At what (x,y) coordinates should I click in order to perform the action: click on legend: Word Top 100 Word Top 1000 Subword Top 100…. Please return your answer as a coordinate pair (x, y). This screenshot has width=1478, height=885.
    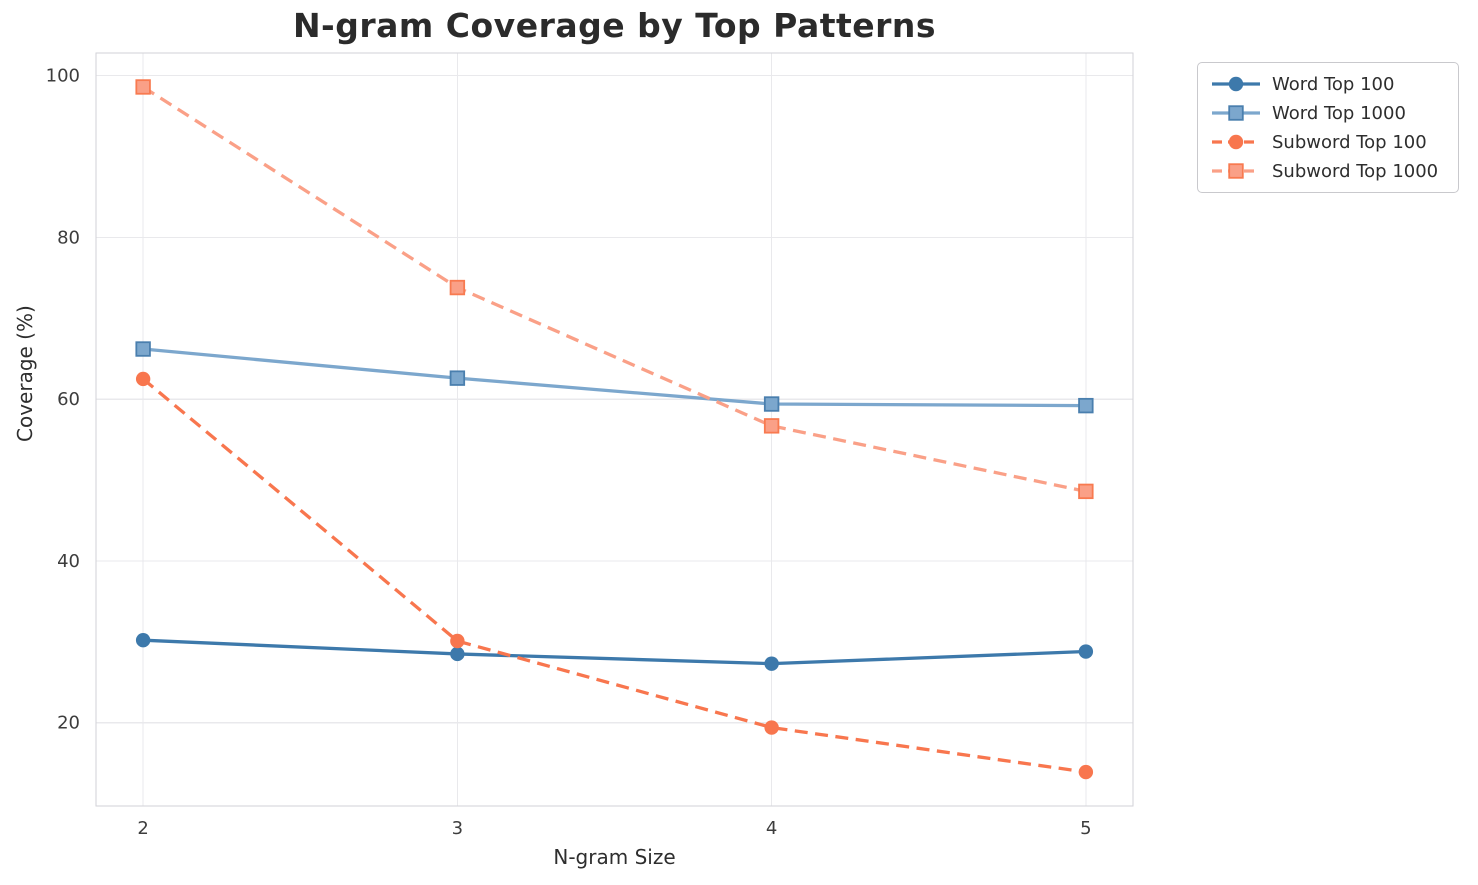
    Looking at the image, I should click on (1328, 127).